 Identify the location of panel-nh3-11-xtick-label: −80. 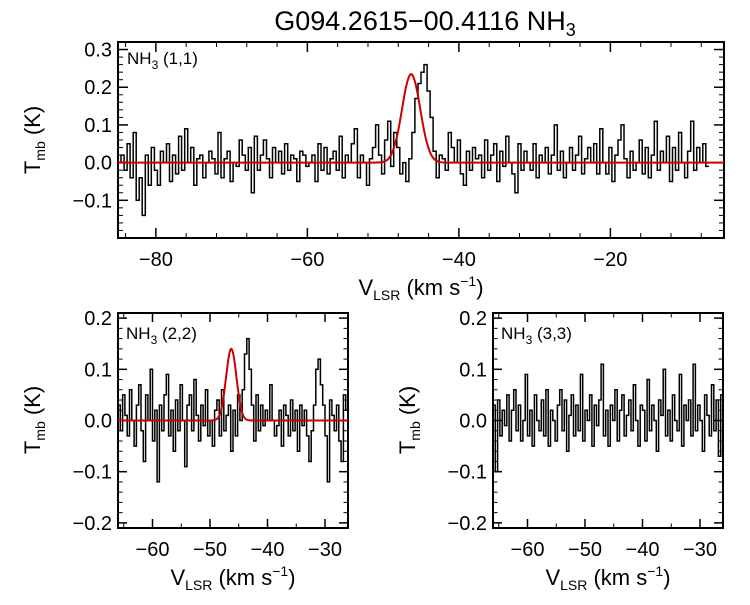
(156, 260).